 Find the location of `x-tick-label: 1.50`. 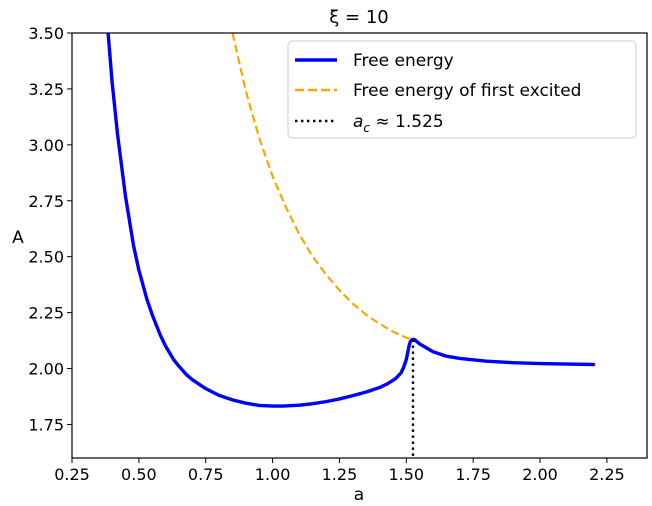

x-tick-label: 1.50 is located at coordinates (406, 474).